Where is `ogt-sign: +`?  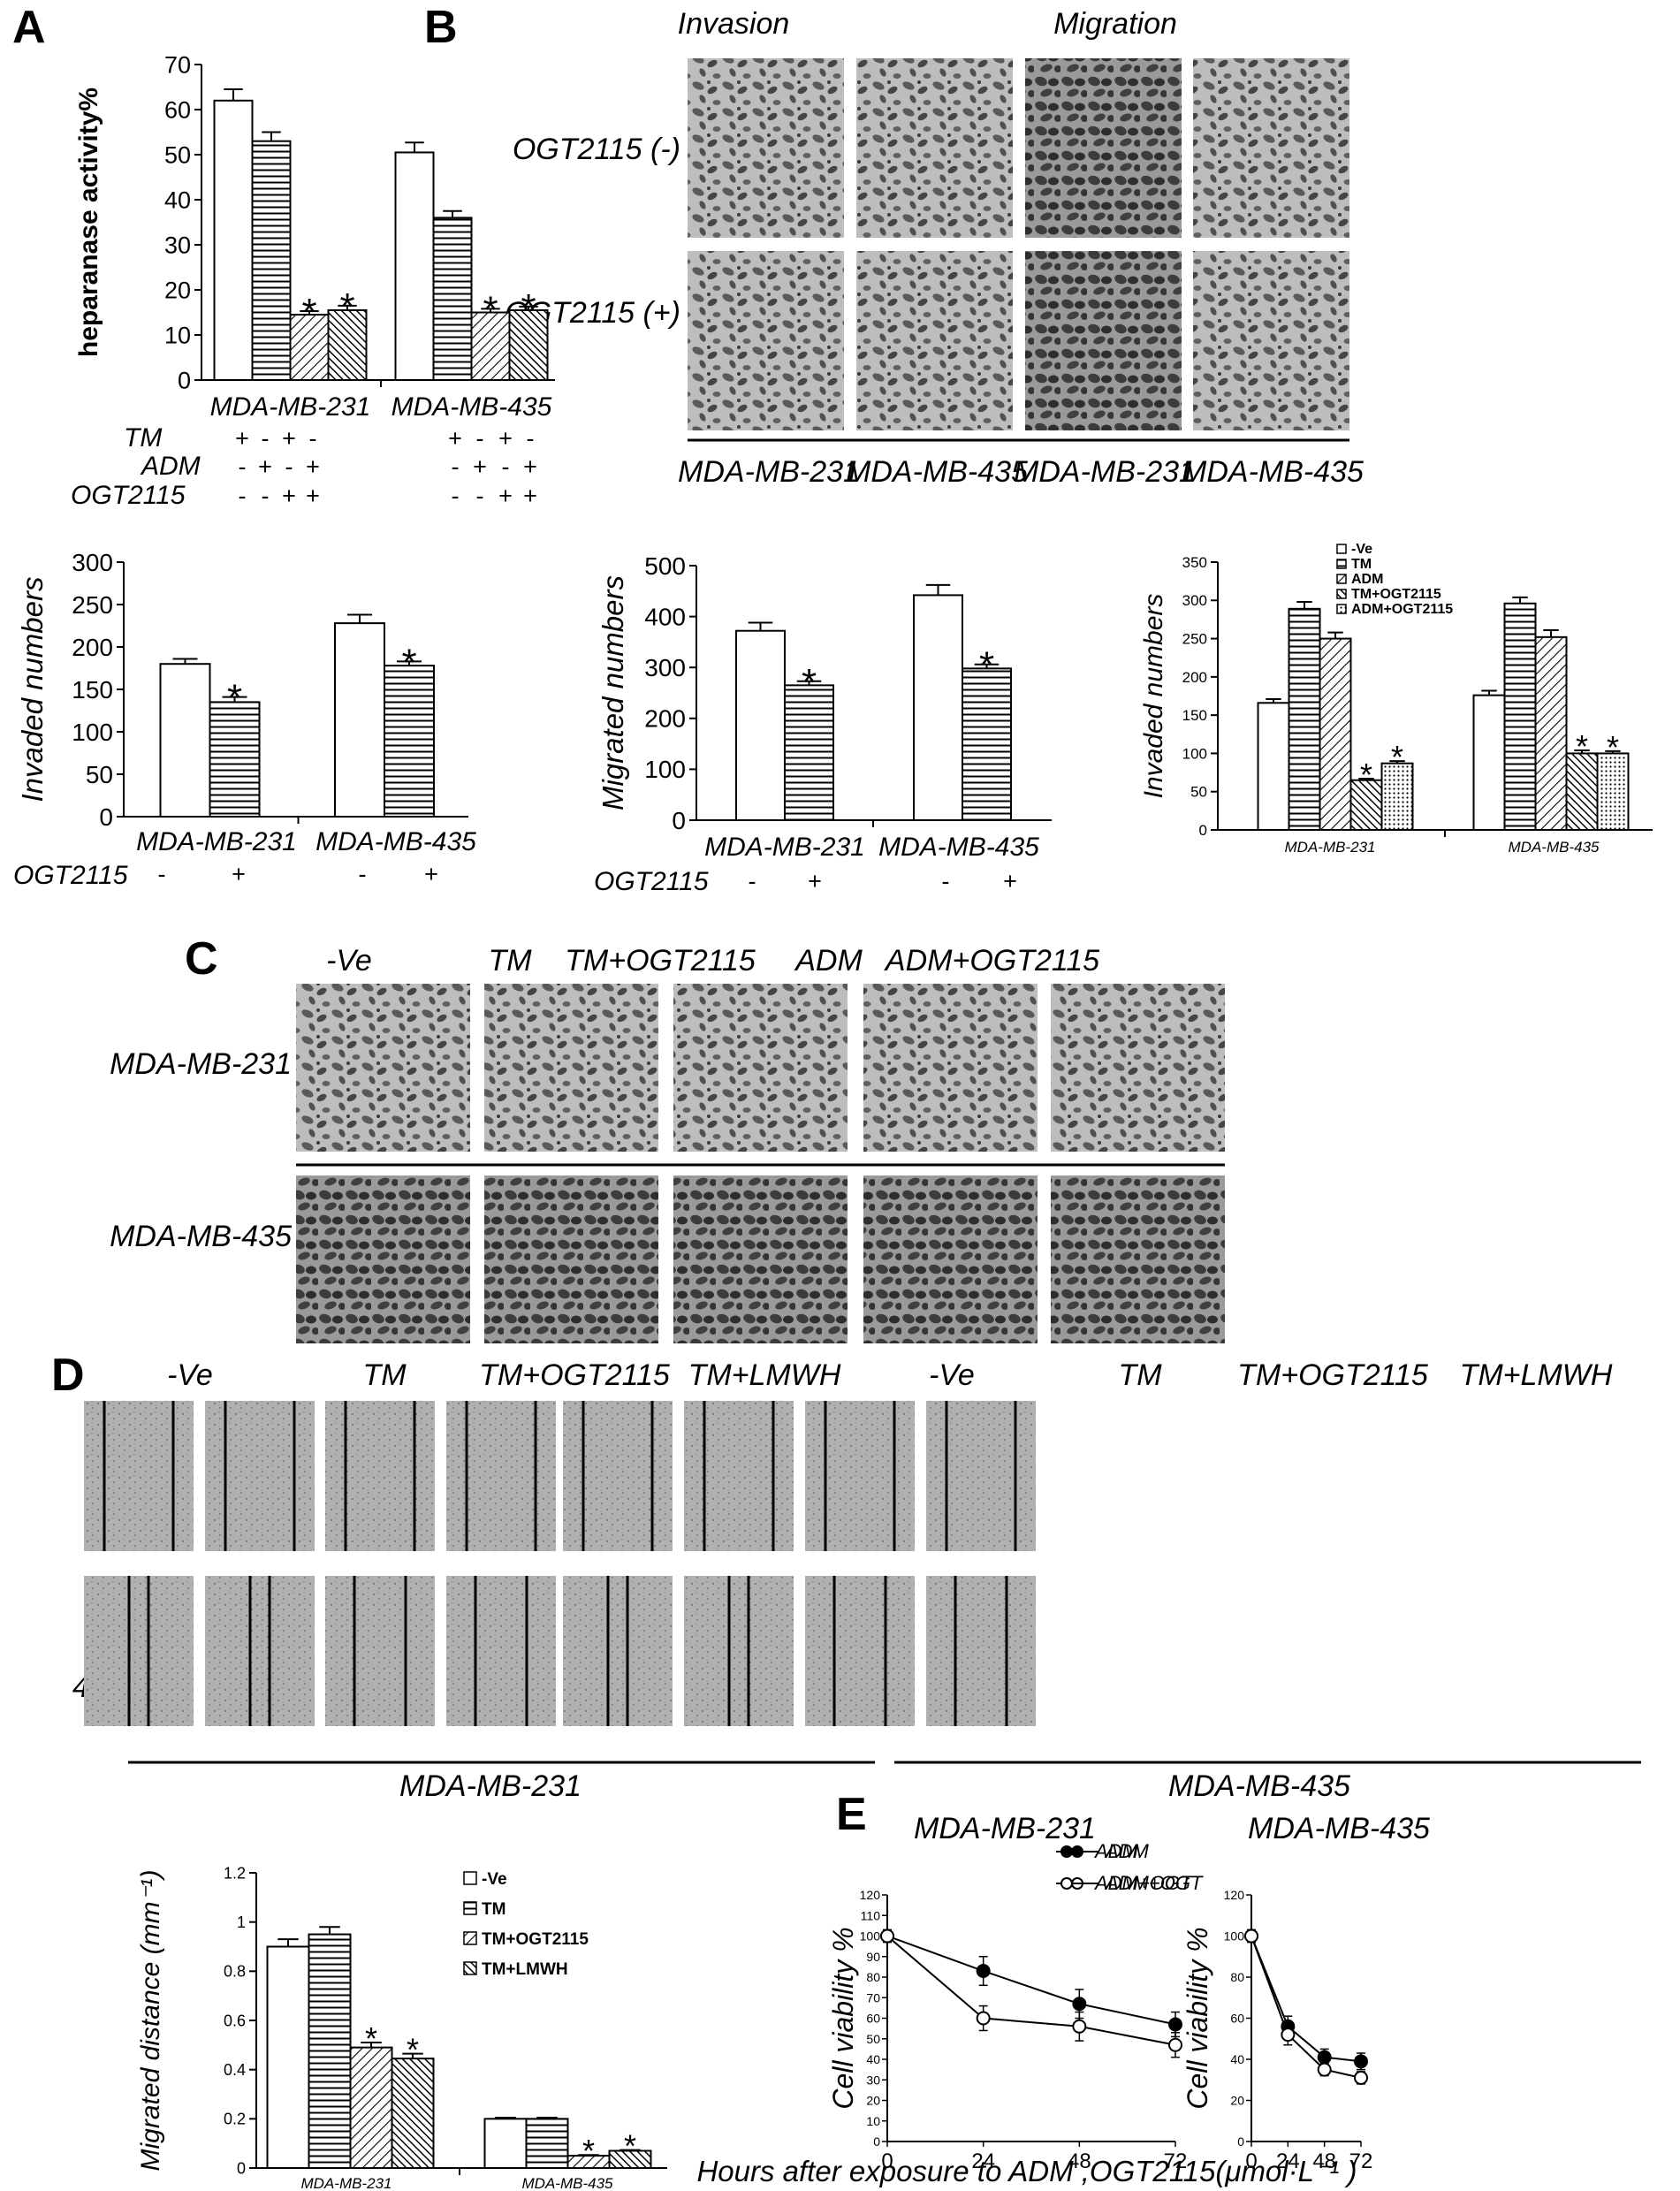 ogt-sign: + is located at coordinates (1010, 881).